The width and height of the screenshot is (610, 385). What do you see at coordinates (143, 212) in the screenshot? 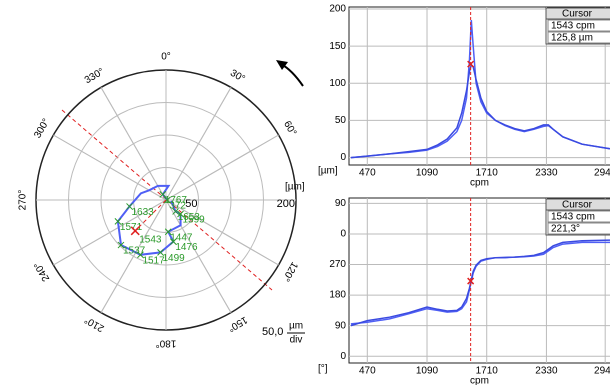
I see `point-label: 1633` at bounding box center [143, 212].